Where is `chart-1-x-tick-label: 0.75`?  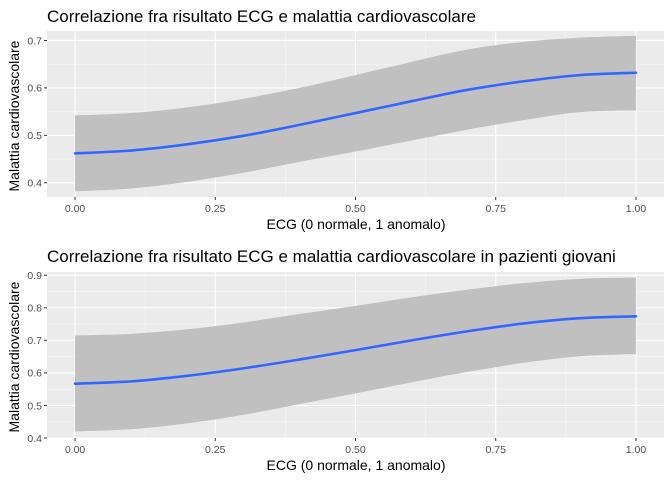 chart-1-x-tick-label: 0.75 is located at coordinates (496, 209).